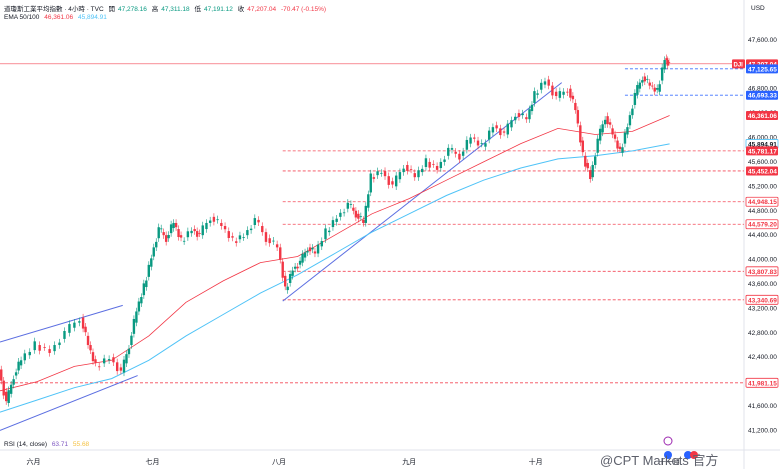 The height and width of the screenshot is (469, 780). I want to click on close-value: 47,207.04, so click(262, 9).